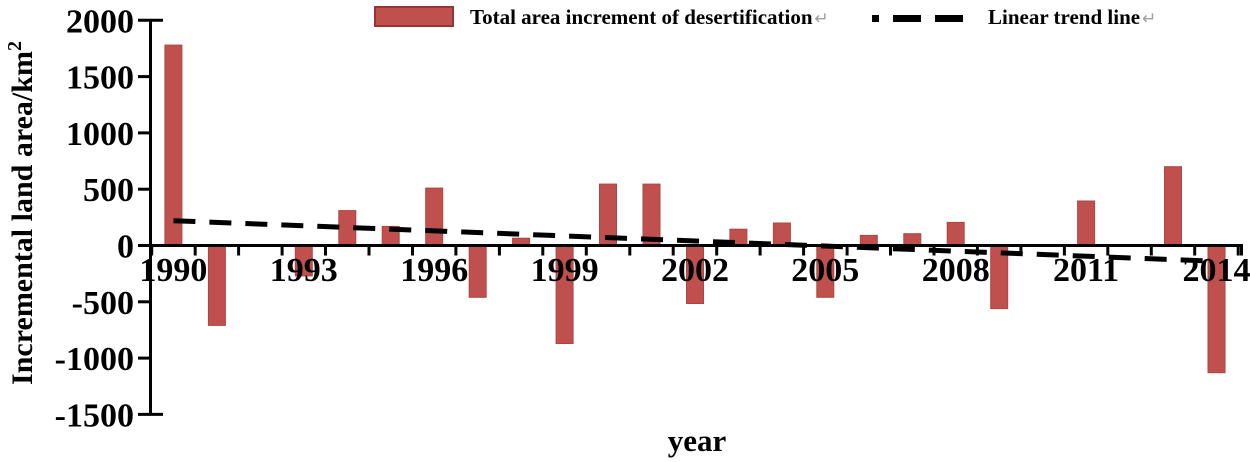 Image resolution: width=1250 pixels, height=462 pixels. I want to click on bar-2006, so click(868, 240).